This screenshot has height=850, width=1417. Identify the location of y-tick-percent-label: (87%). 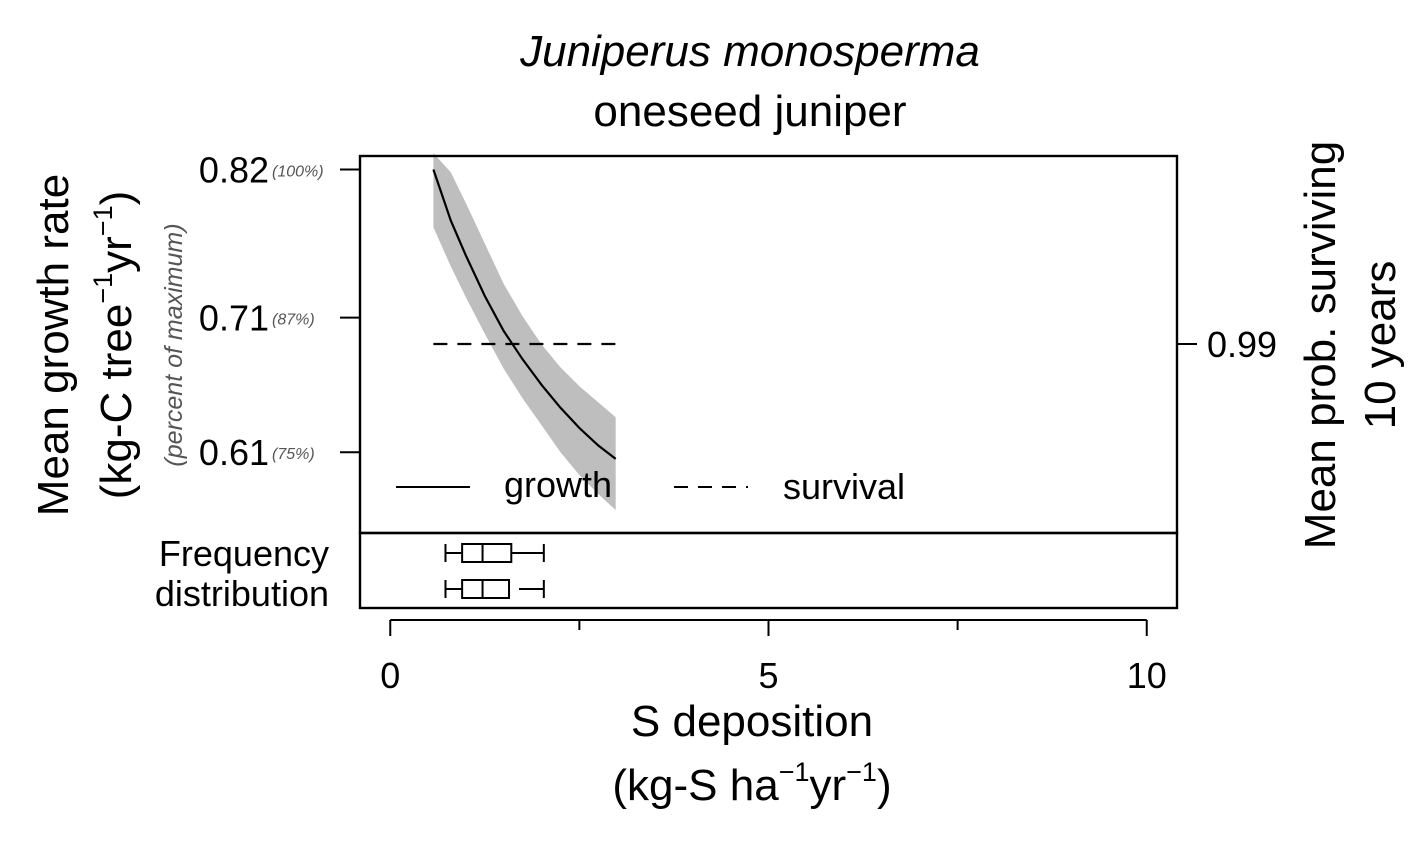
(293, 320).